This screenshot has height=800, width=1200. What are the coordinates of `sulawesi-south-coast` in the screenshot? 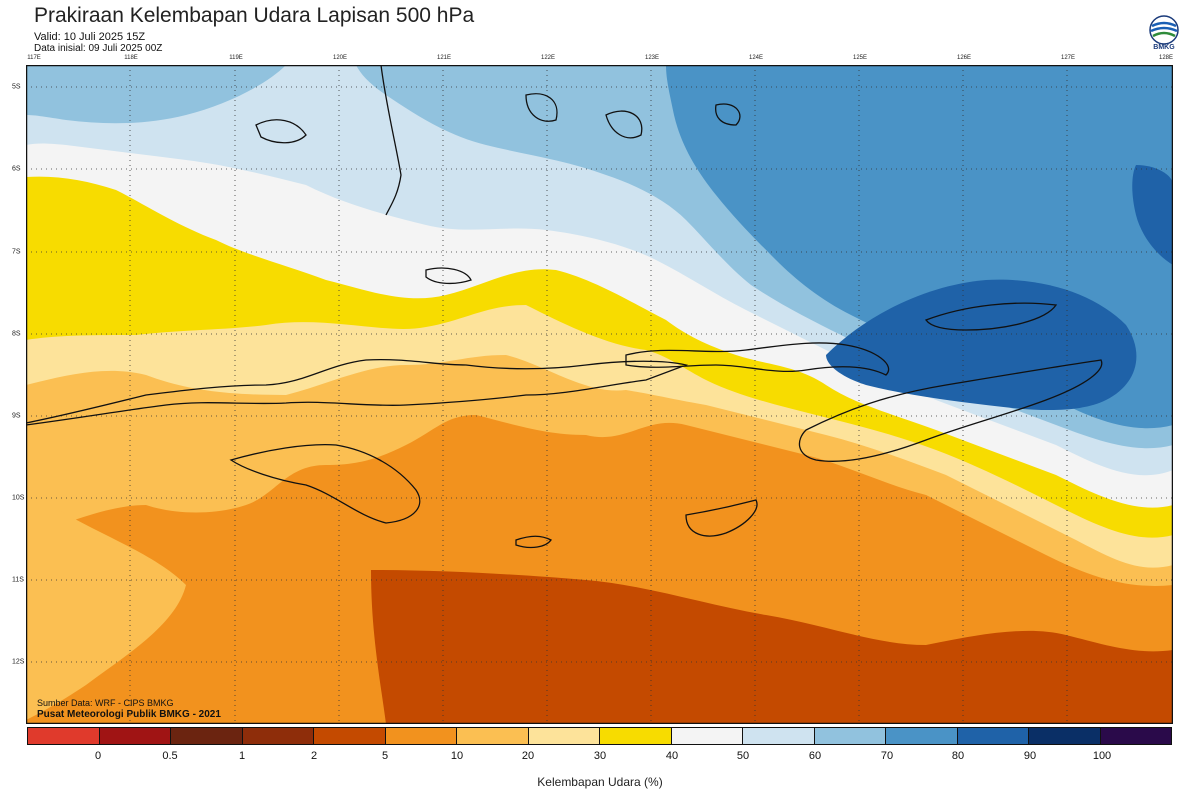 It's located at (391, 140).